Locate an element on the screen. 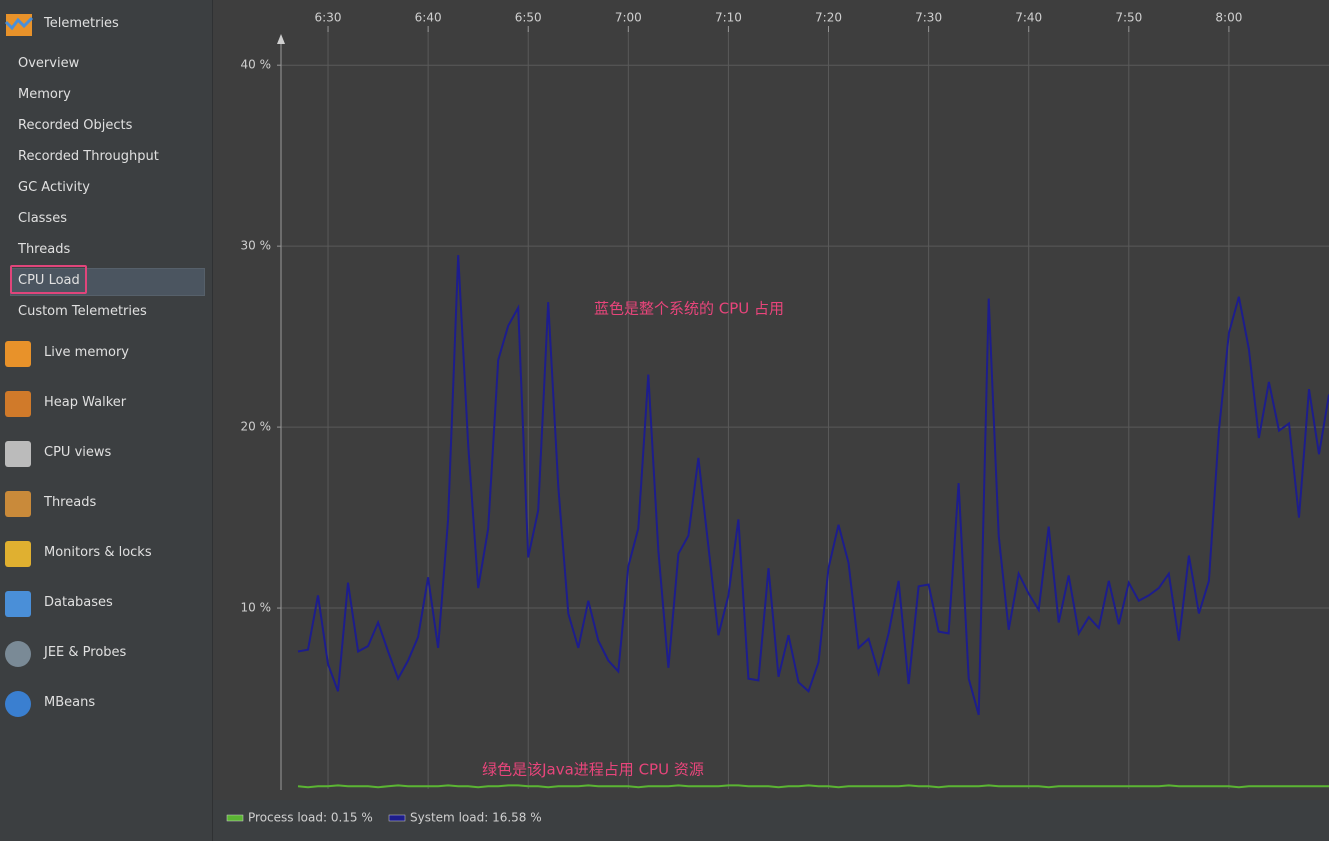 This screenshot has height=841, width=1329. section-label: Live memory is located at coordinates (86, 352).